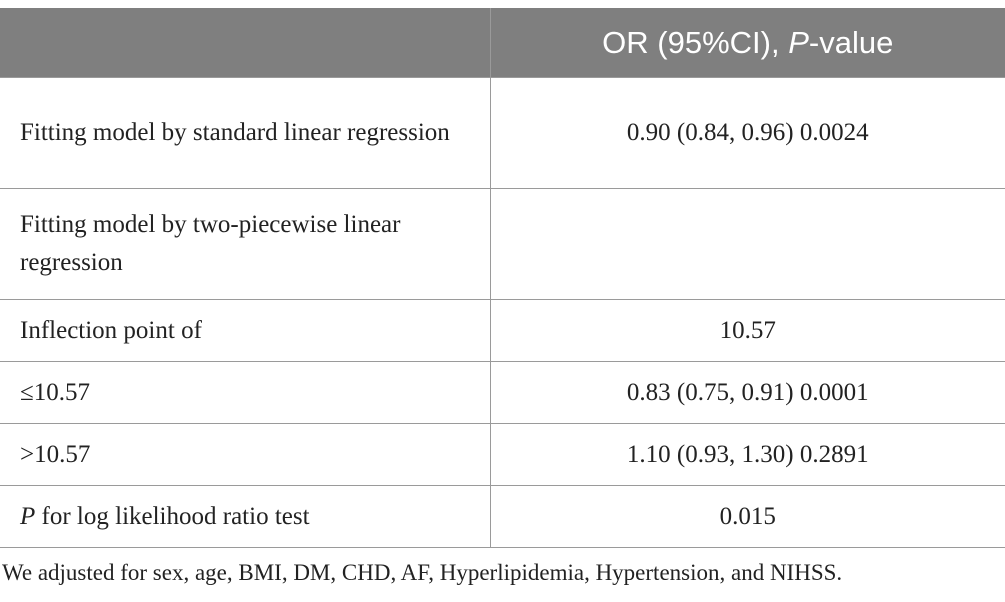 Image resolution: width=1005 pixels, height=602 pixels. What do you see at coordinates (747, 392) in the screenshot?
I see `row-value: 0.83 (0.75, 0.91) 0.0001` at bounding box center [747, 392].